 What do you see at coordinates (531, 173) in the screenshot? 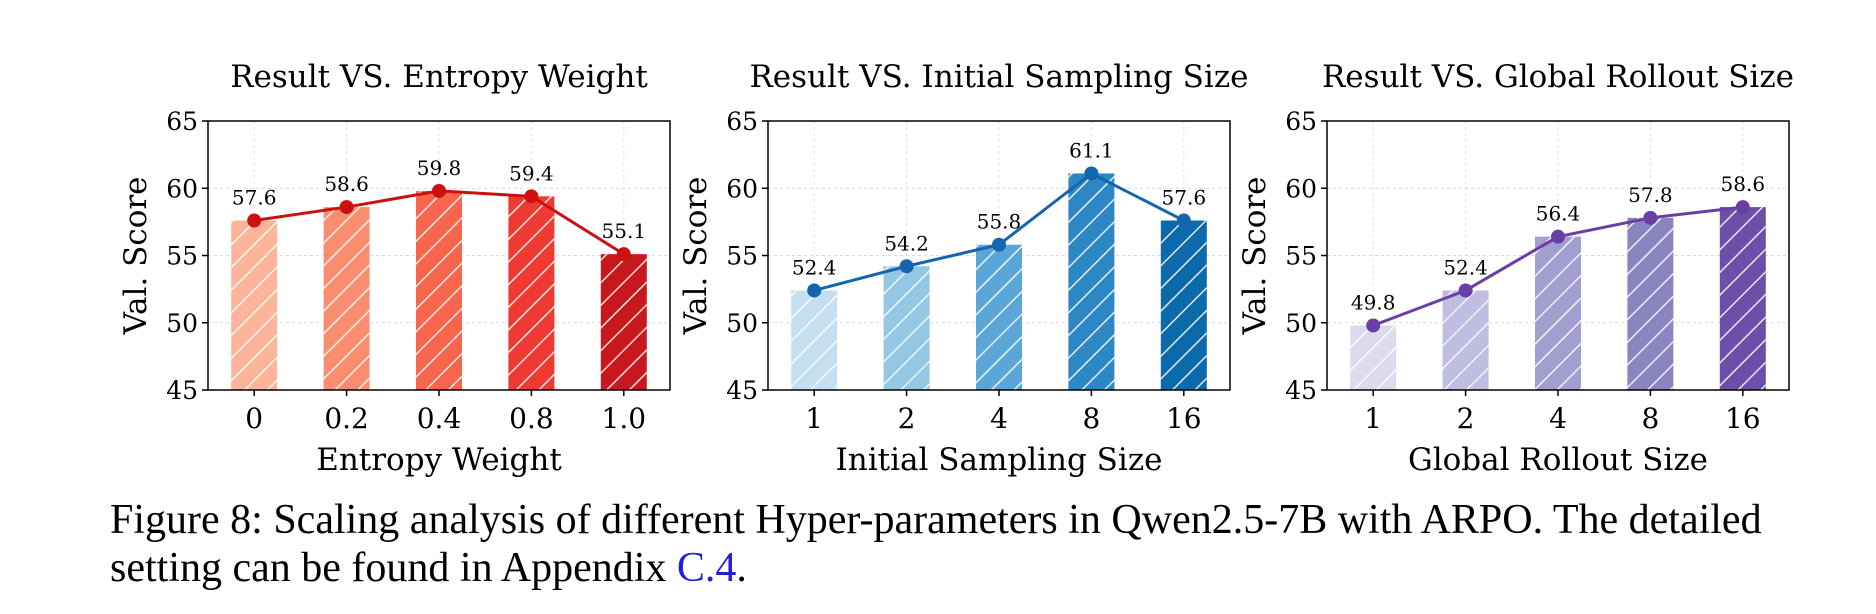
I see `data-label: 59.4` at bounding box center [531, 173].